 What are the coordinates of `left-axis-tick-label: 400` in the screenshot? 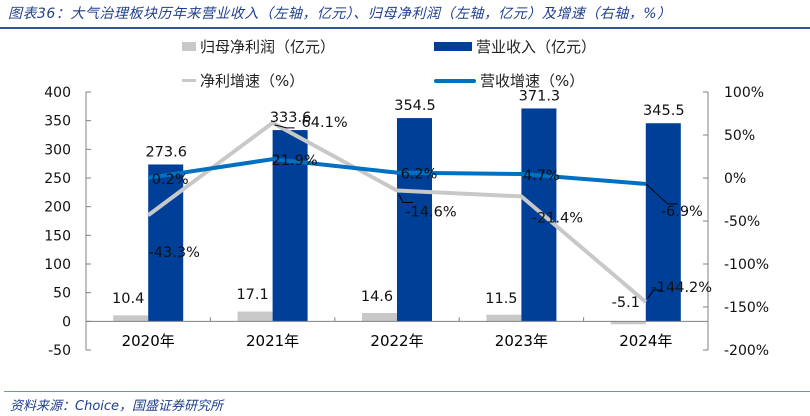 It's located at (57, 93).